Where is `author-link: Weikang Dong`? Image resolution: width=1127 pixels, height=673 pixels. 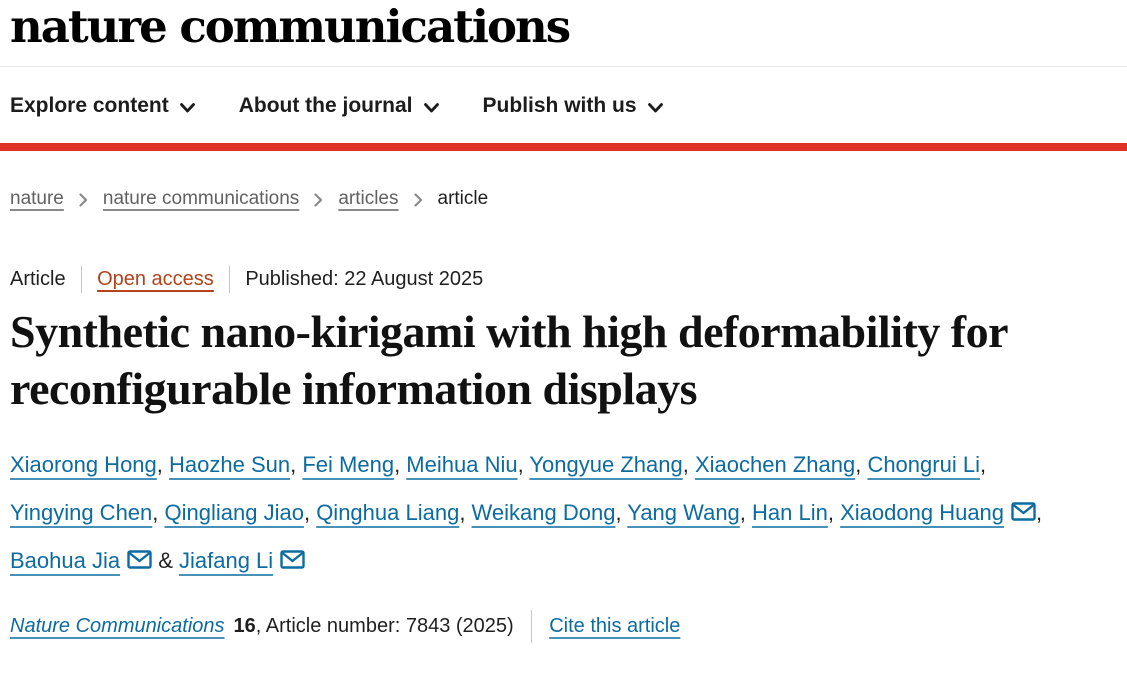
author-link: Weikang Dong is located at coordinates (543, 513).